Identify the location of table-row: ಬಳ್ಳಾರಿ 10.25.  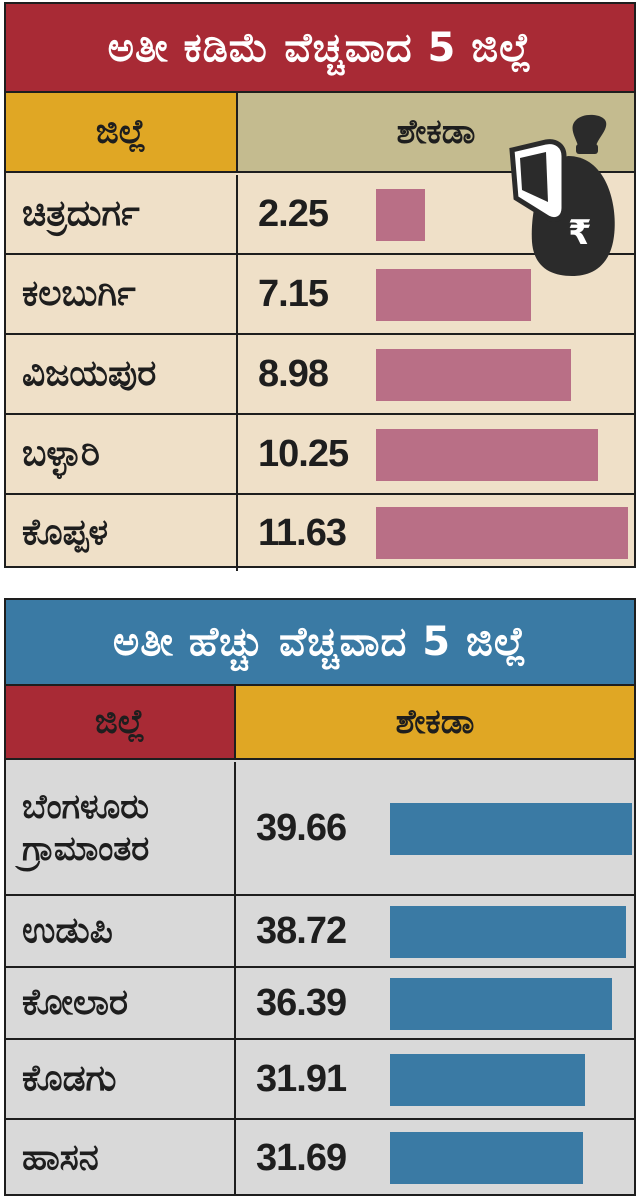
(320, 455).